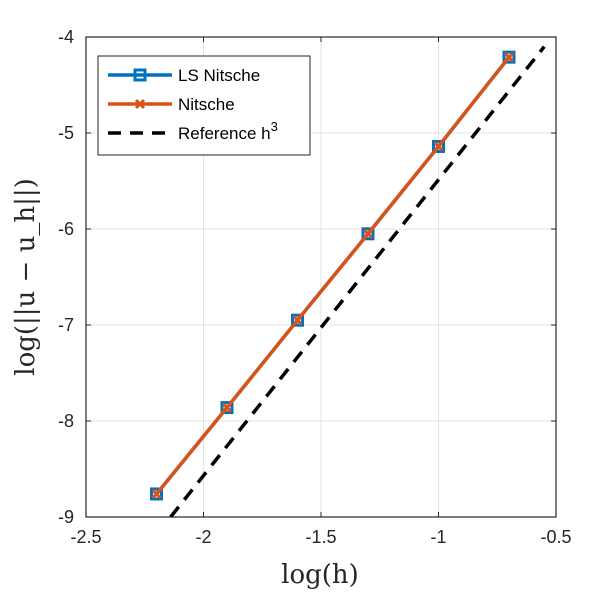 This screenshot has width=598, height=598. Describe the element at coordinates (66, 37) in the screenshot. I see `y-tick-label: -4` at that location.